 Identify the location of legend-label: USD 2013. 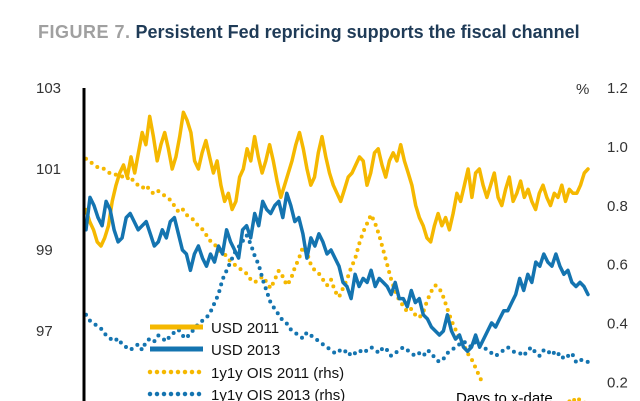
(245, 350).